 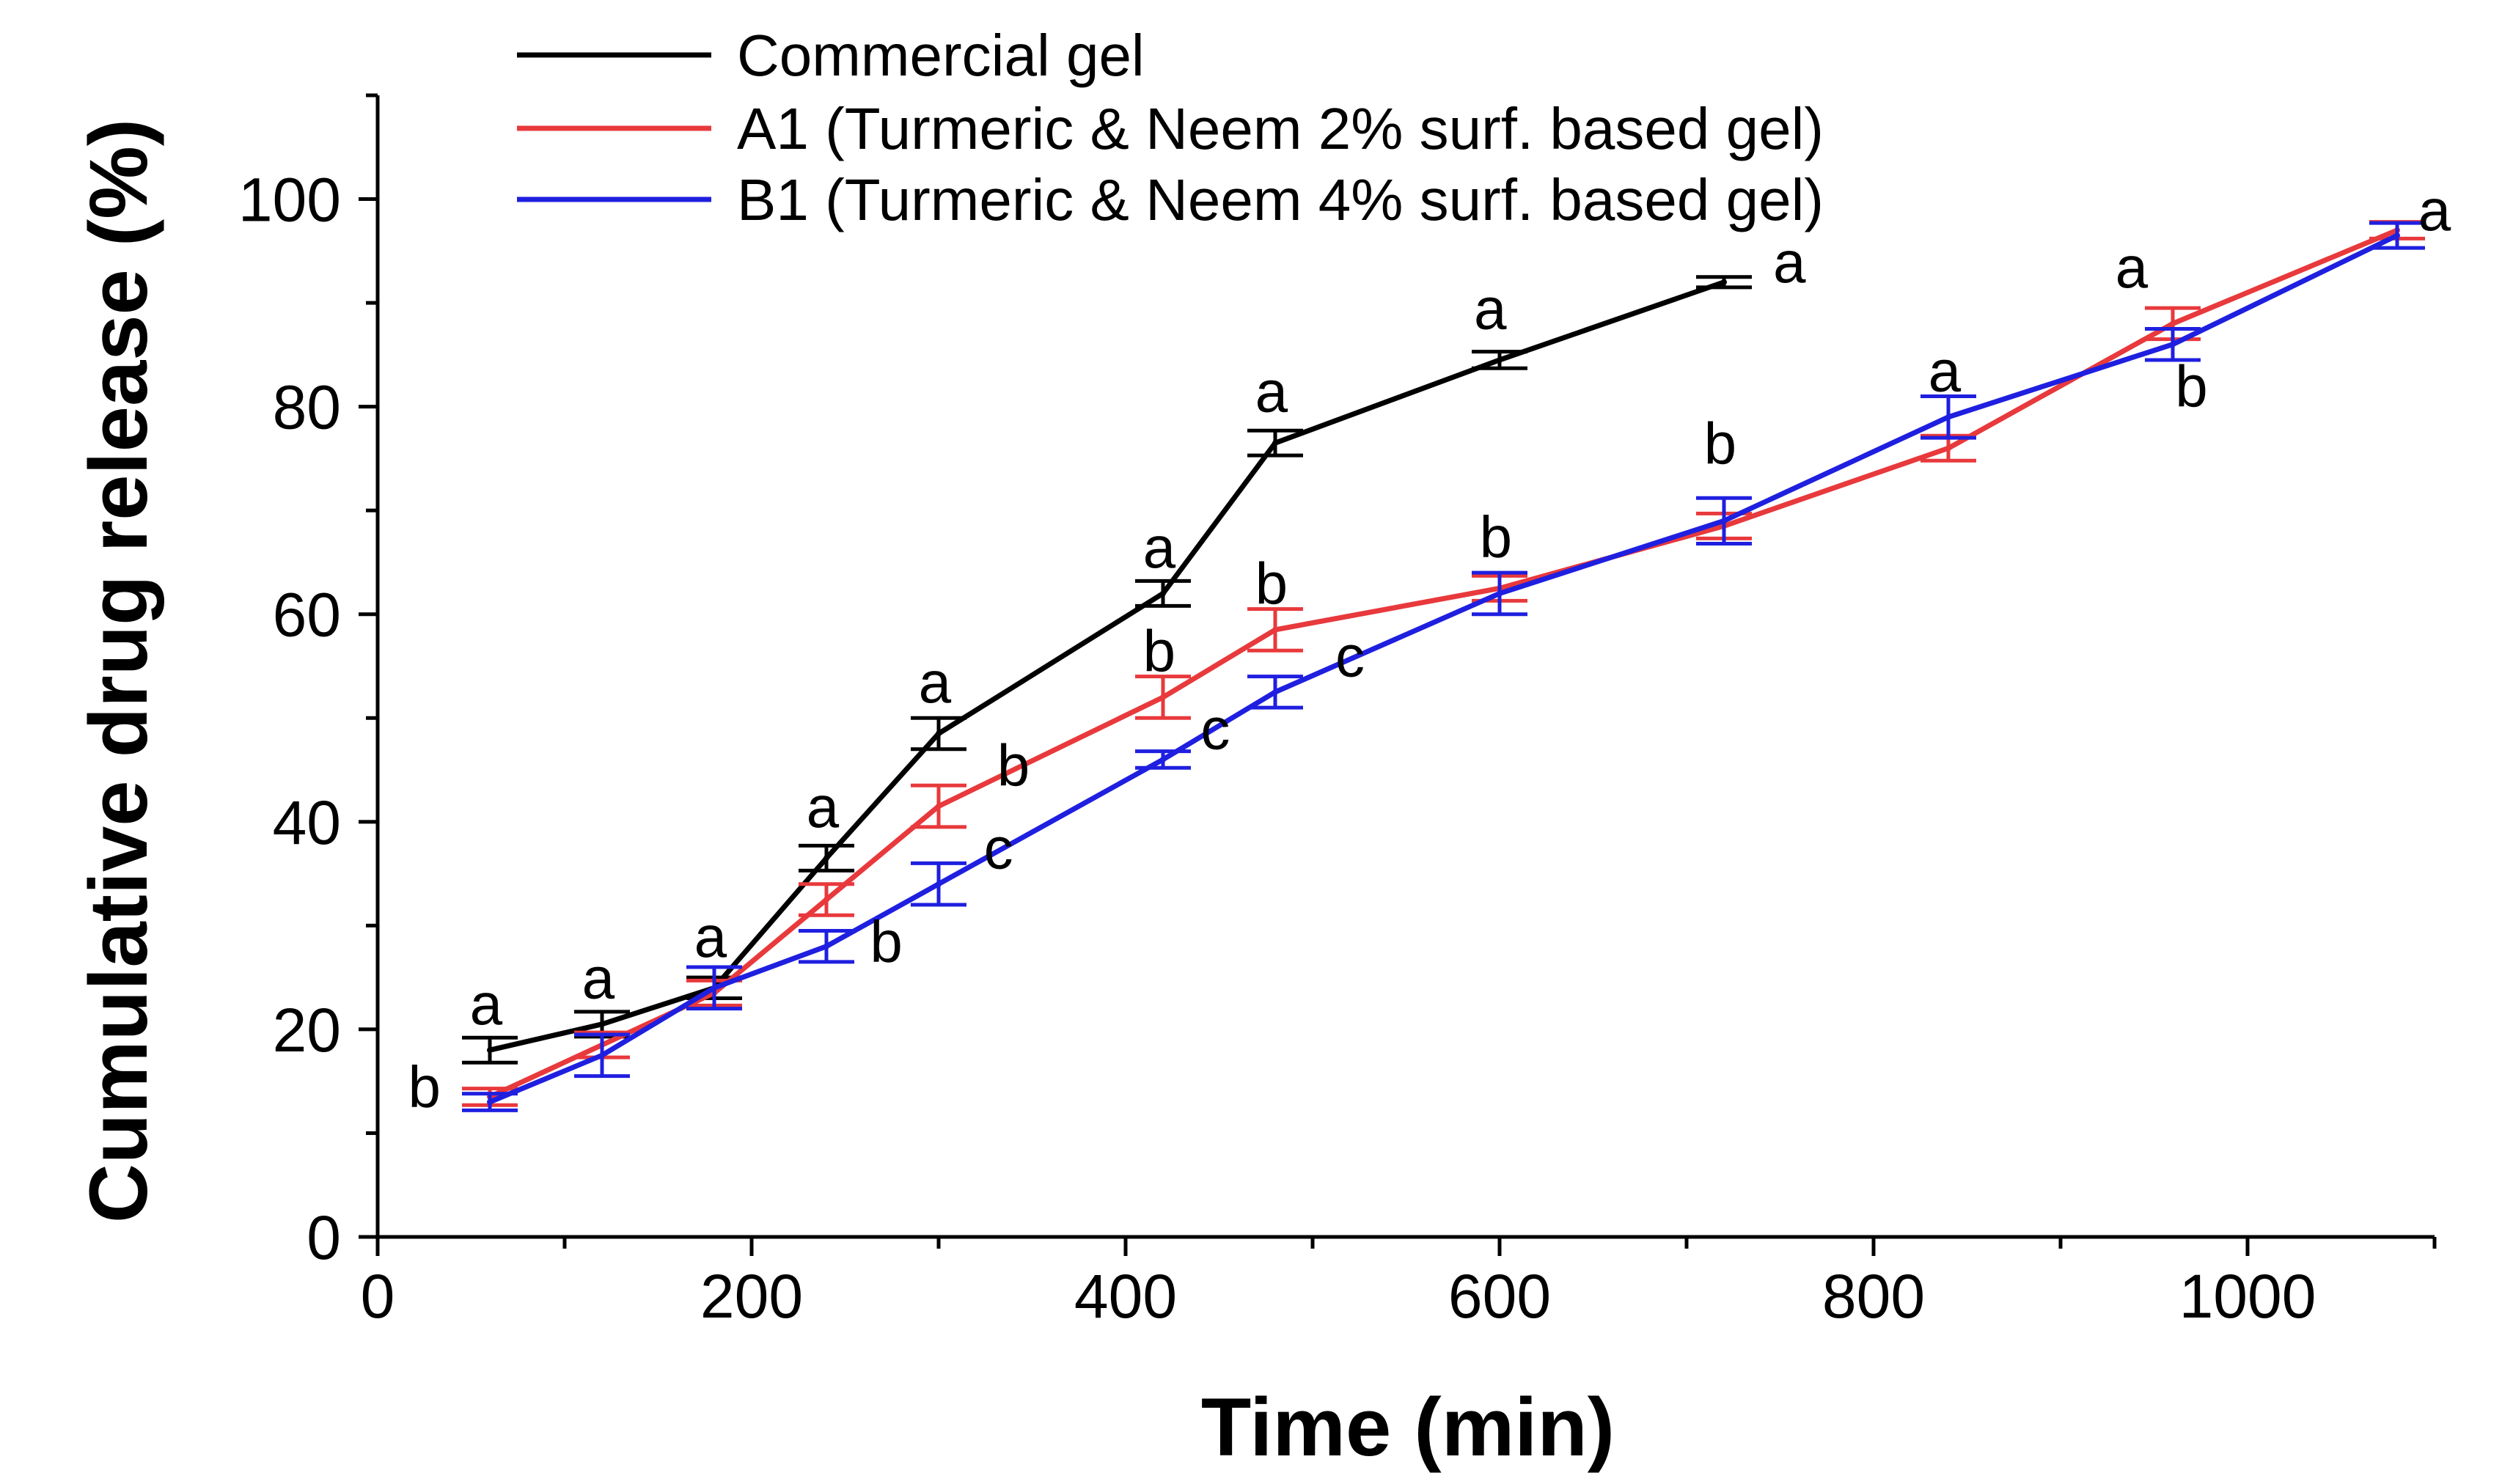 I want to click on x-axis-title: Time (min), so click(x=1408, y=1427).